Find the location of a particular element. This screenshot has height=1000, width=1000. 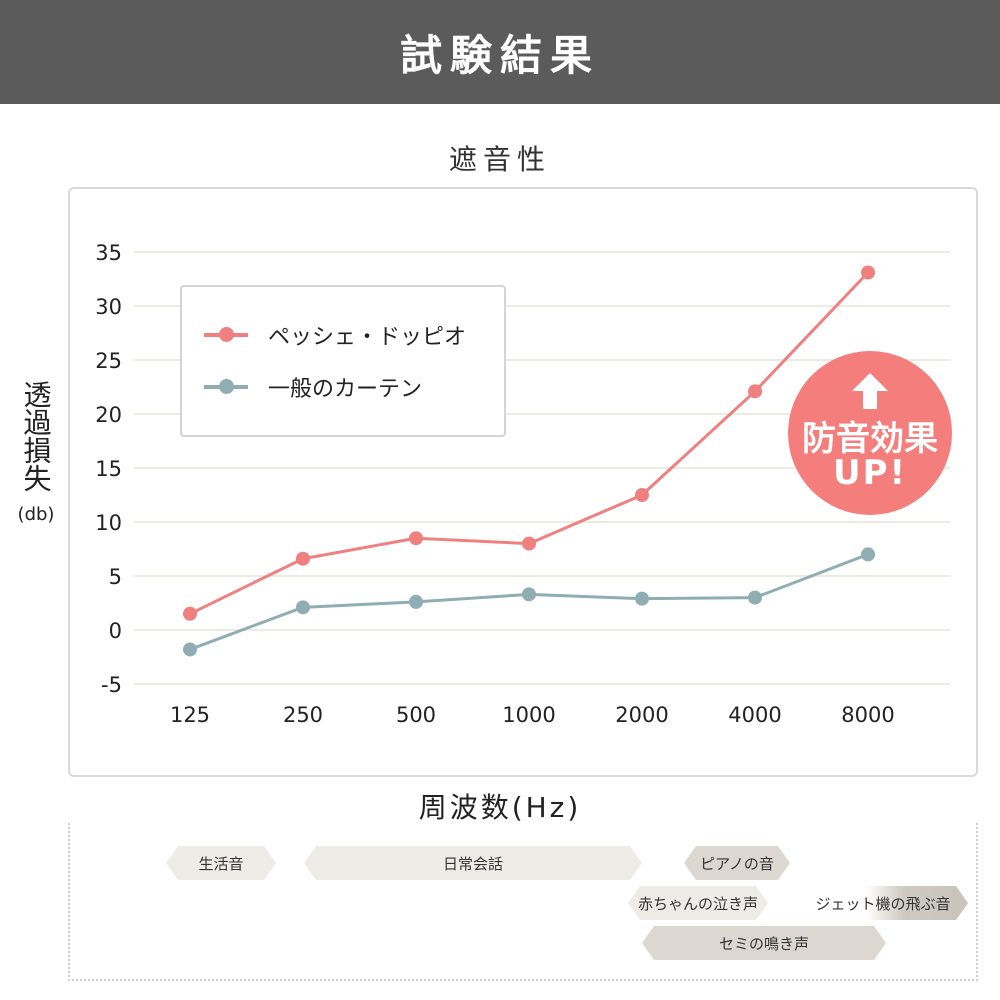

up-arrow-icon is located at coordinates (870, 391).